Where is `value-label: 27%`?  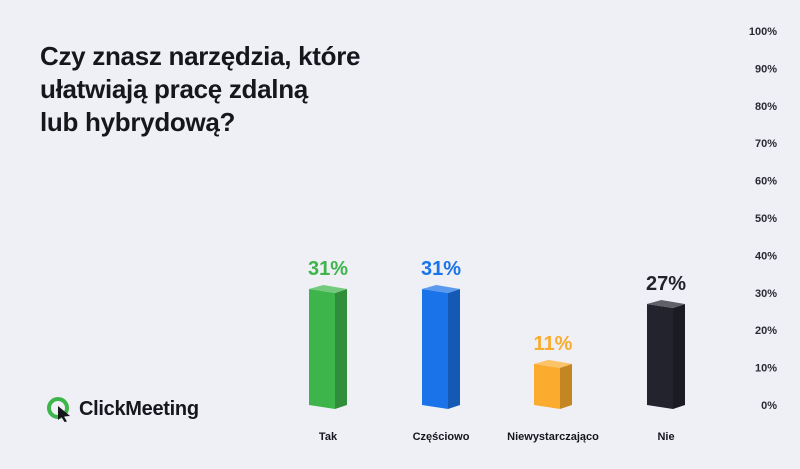 value-label: 27% is located at coordinates (666, 284).